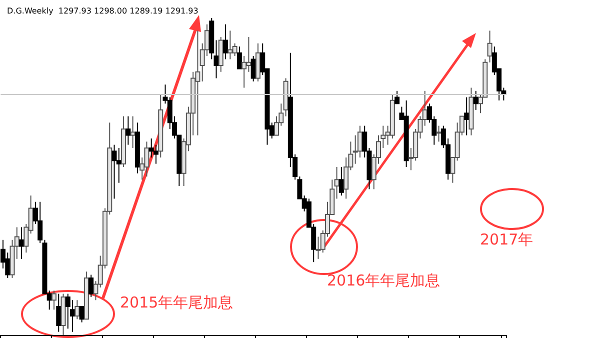 The height and width of the screenshot is (348, 600). What do you see at coordinates (177, 303) in the screenshot?
I see `annotation: 2015年年尾加息` at bounding box center [177, 303].